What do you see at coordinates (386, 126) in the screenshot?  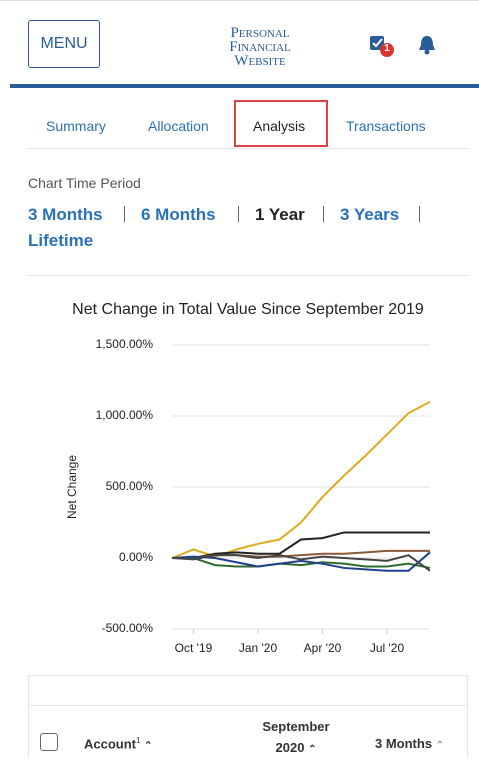 I see `tab: Transactions` at bounding box center [386, 126].